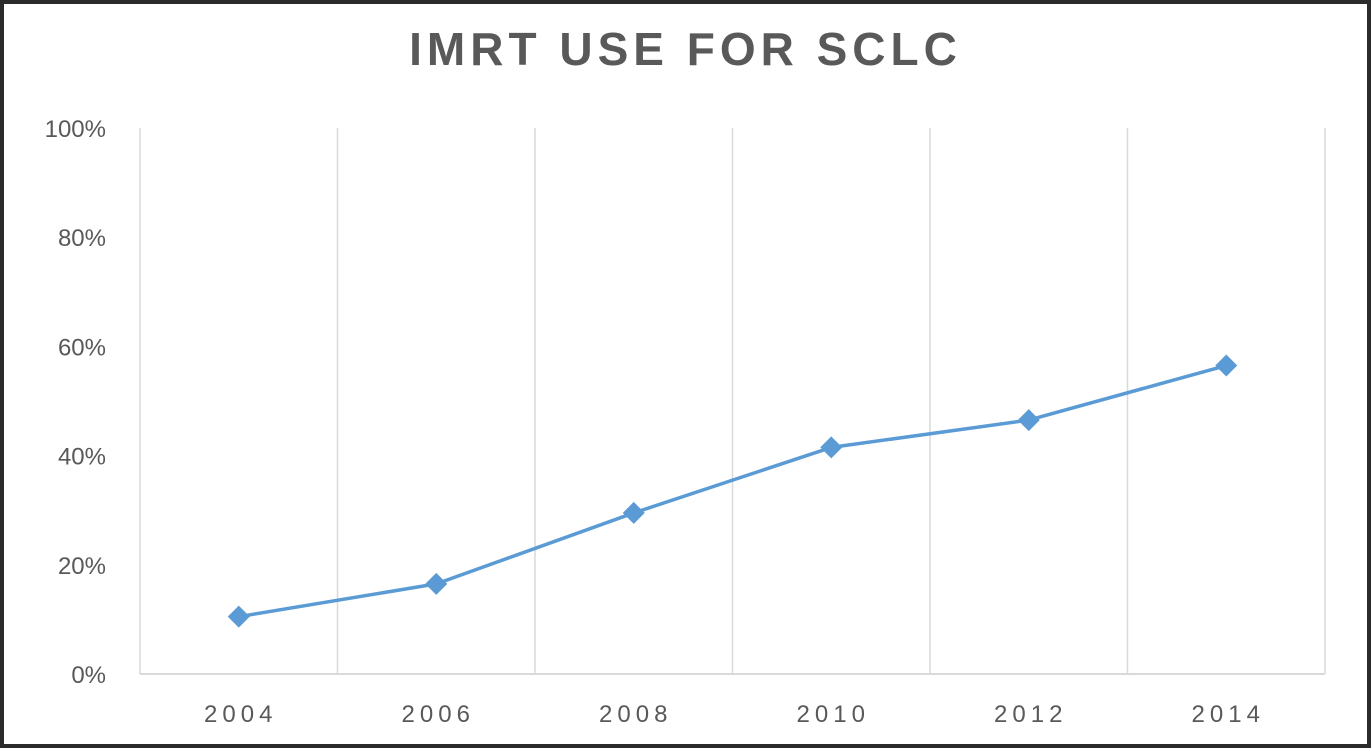  I want to click on x-tick-label: 2010, so click(833, 714).